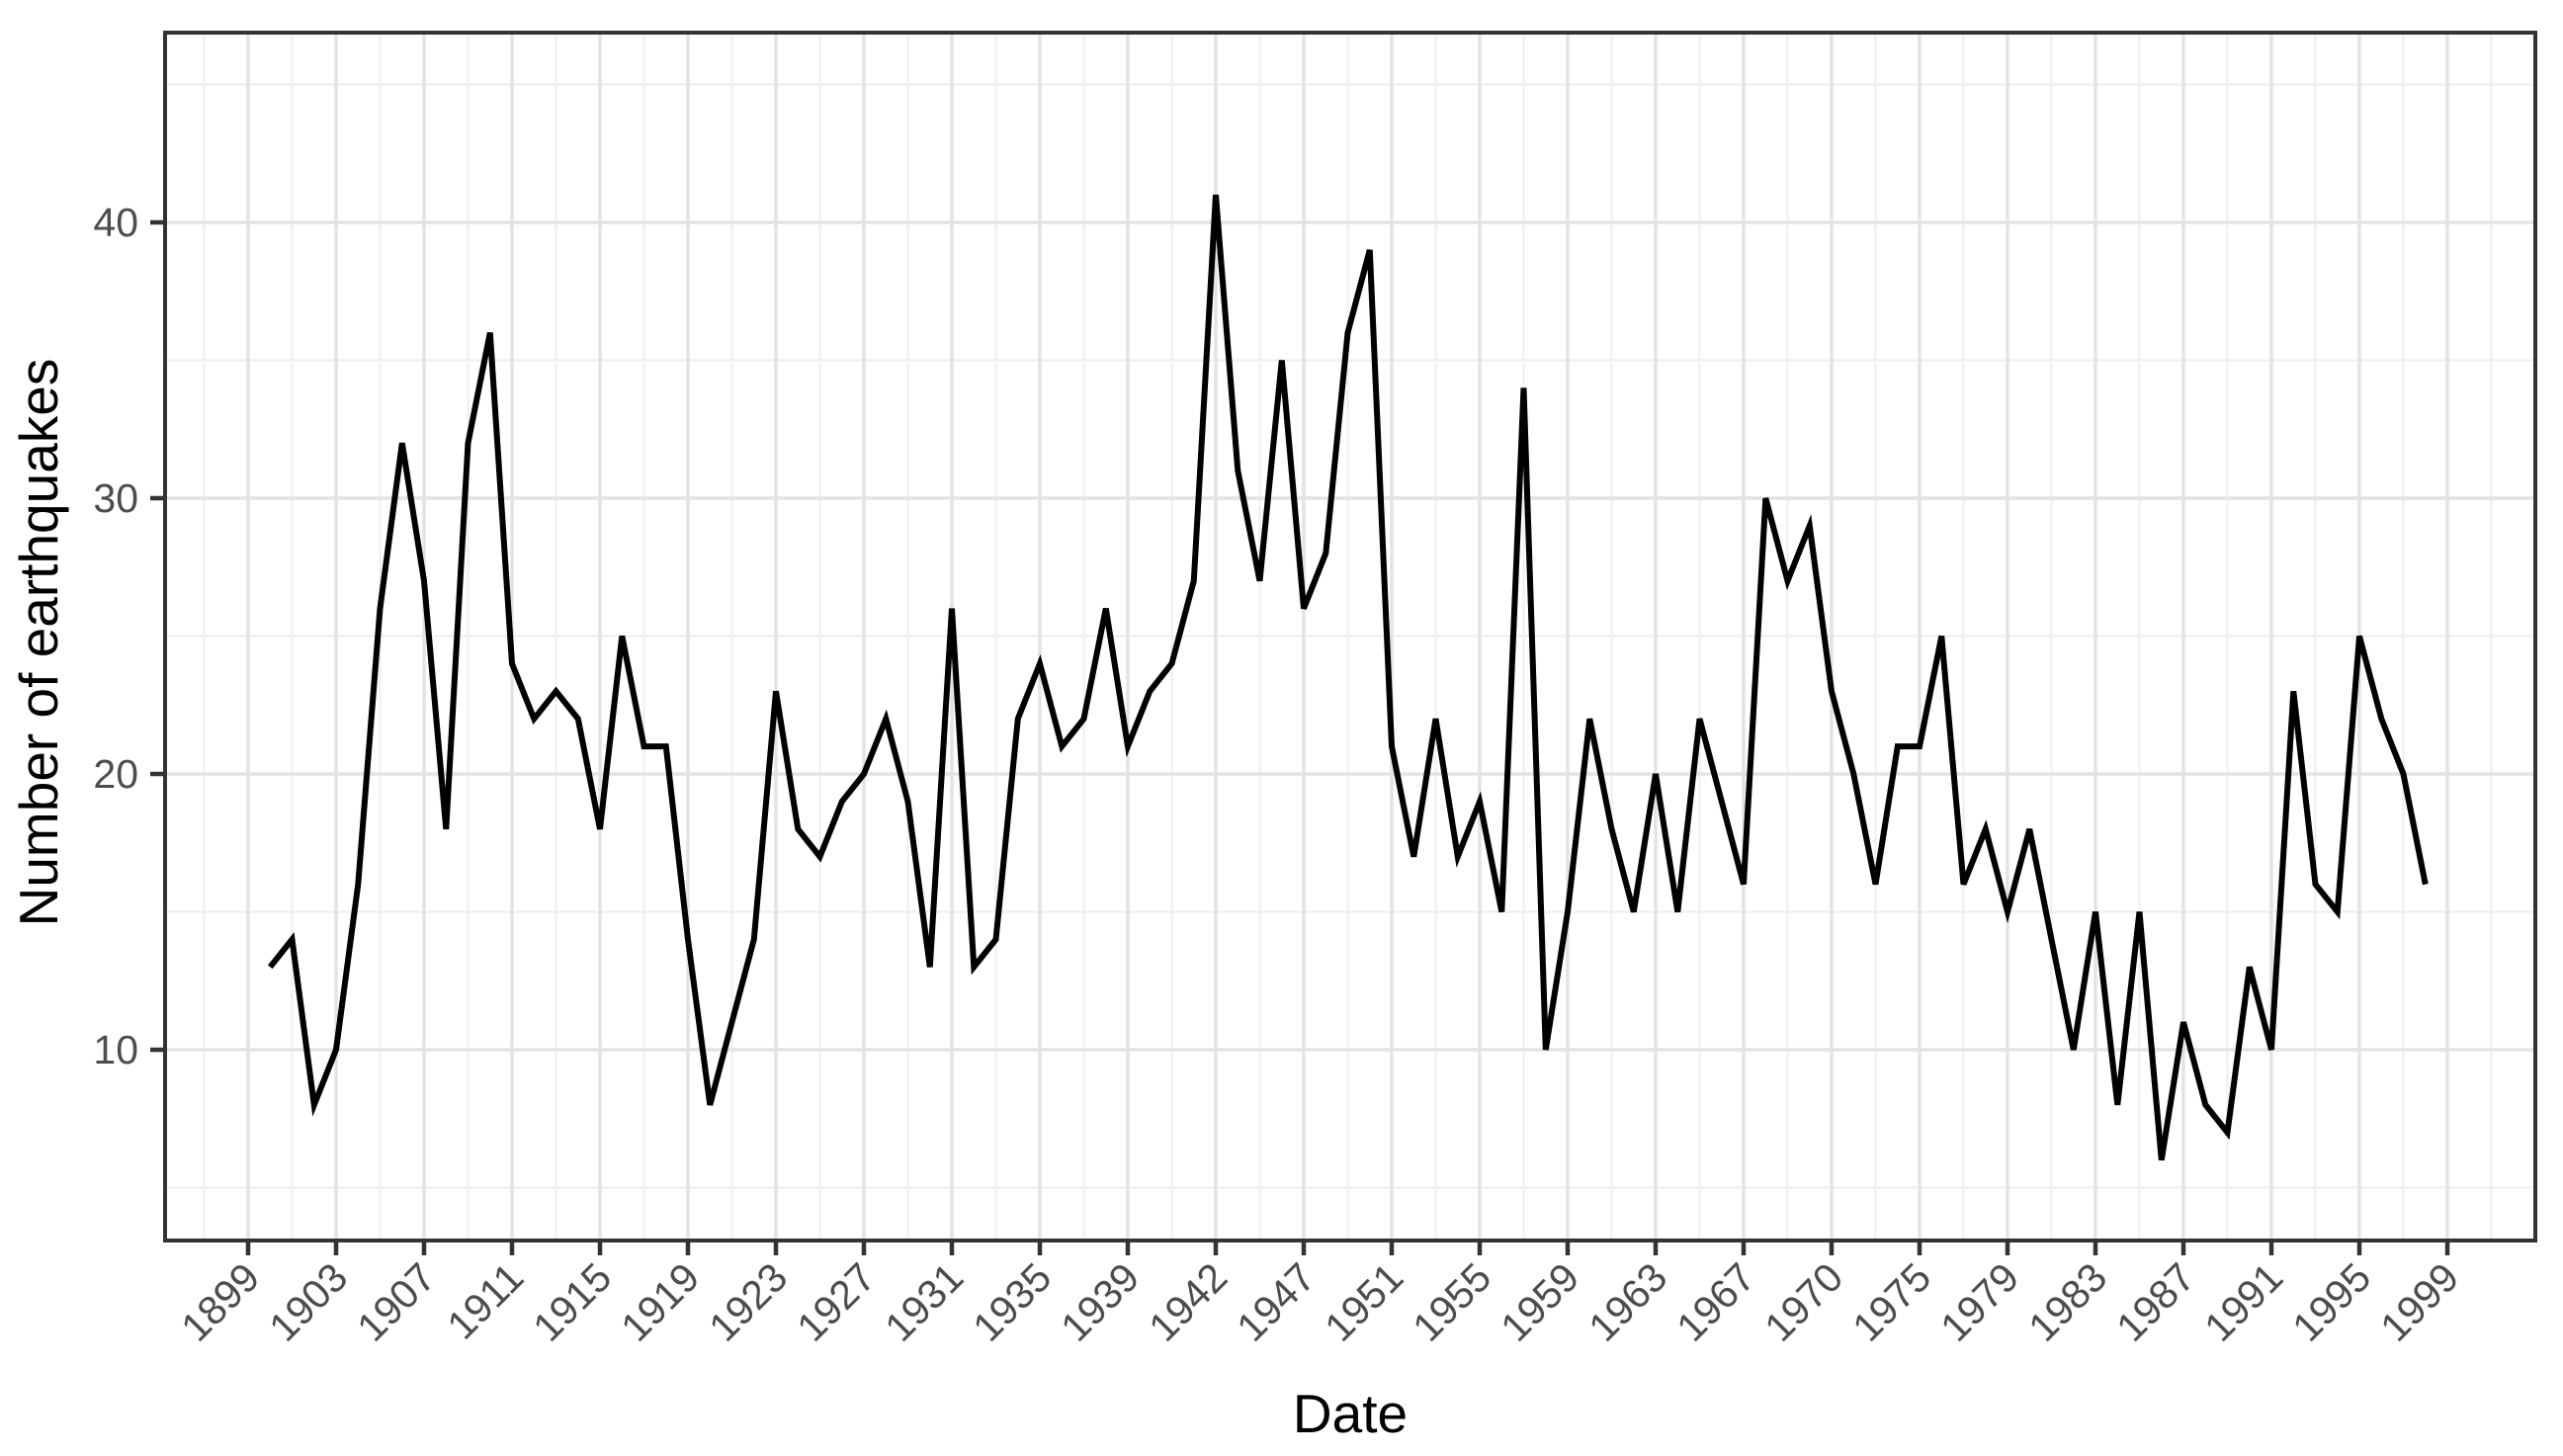 This screenshot has width=2563, height=1456. I want to click on x-tick-label: 1935, so click(1012, 1302).